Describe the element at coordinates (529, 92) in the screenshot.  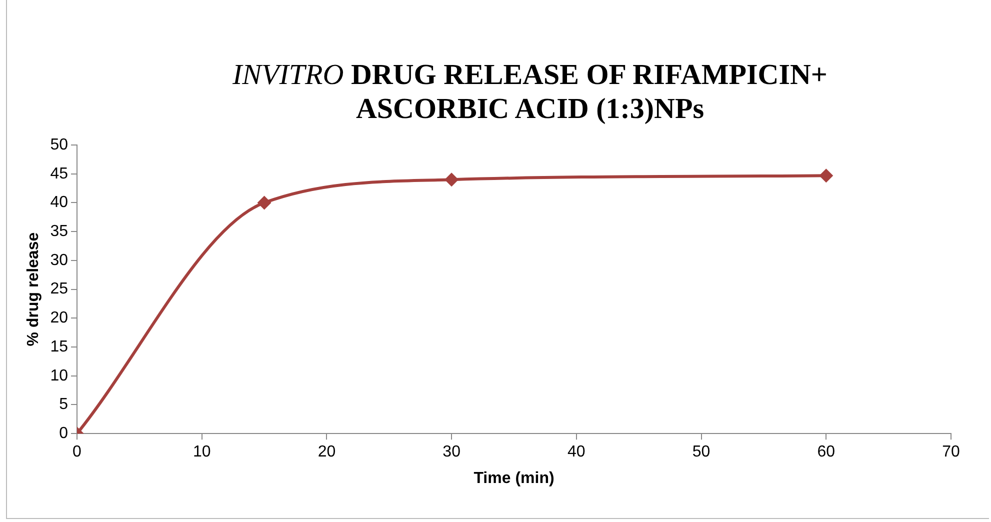
I see `chart-title: INVITRO DRUG RELEASE OF RIFAMPICIN+ ASCORBIC ACID (1:3)NPs` at that location.